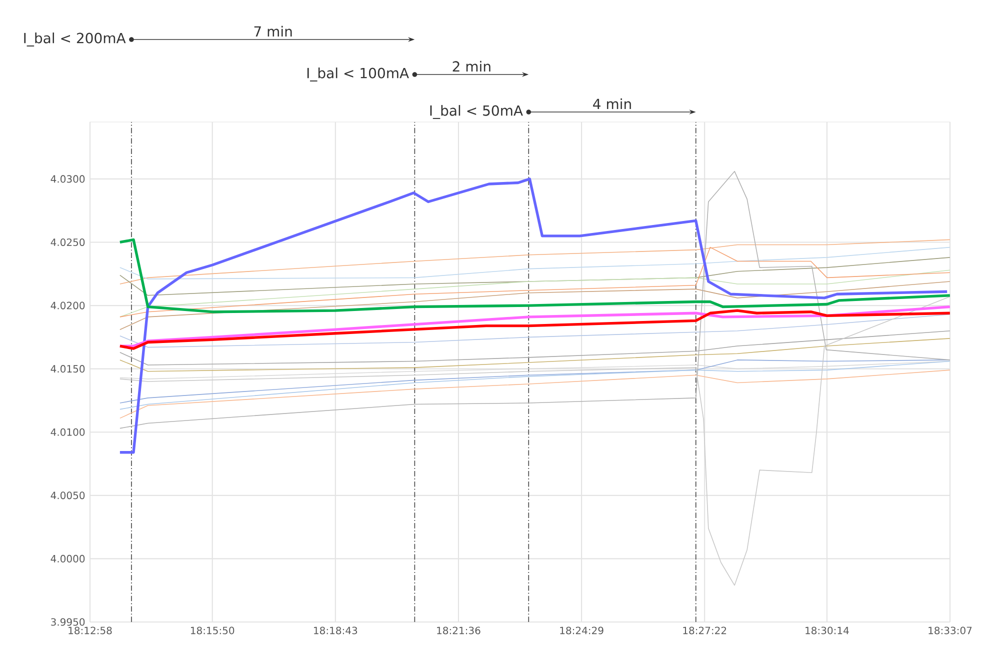 The width and height of the screenshot is (988, 652). I want to click on y-tick-label: 4.0250, so click(67, 242).